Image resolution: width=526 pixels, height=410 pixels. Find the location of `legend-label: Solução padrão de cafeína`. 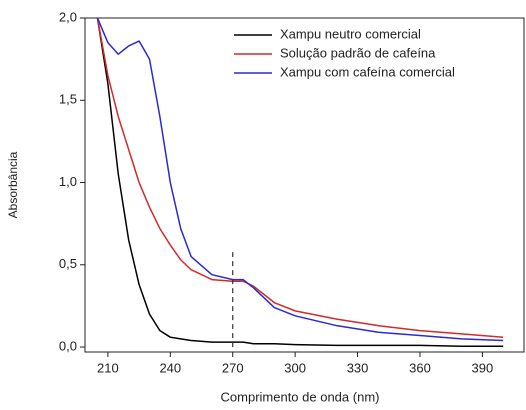

legend-label: Solução padrão de cafeína is located at coordinates (358, 52).